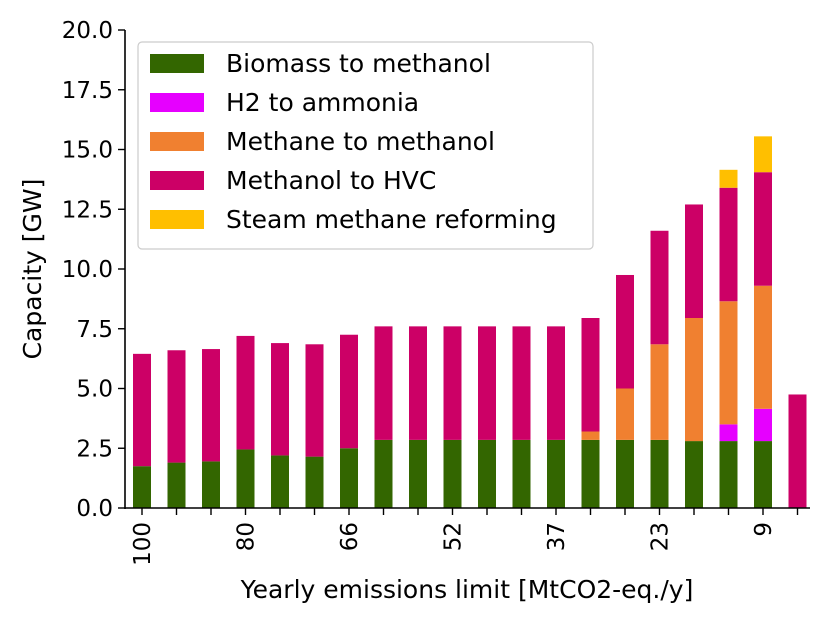 This screenshot has height=623, width=830. Describe the element at coordinates (94, 390) in the screenshot. I see `y-tick-label: 5.0` at that location.